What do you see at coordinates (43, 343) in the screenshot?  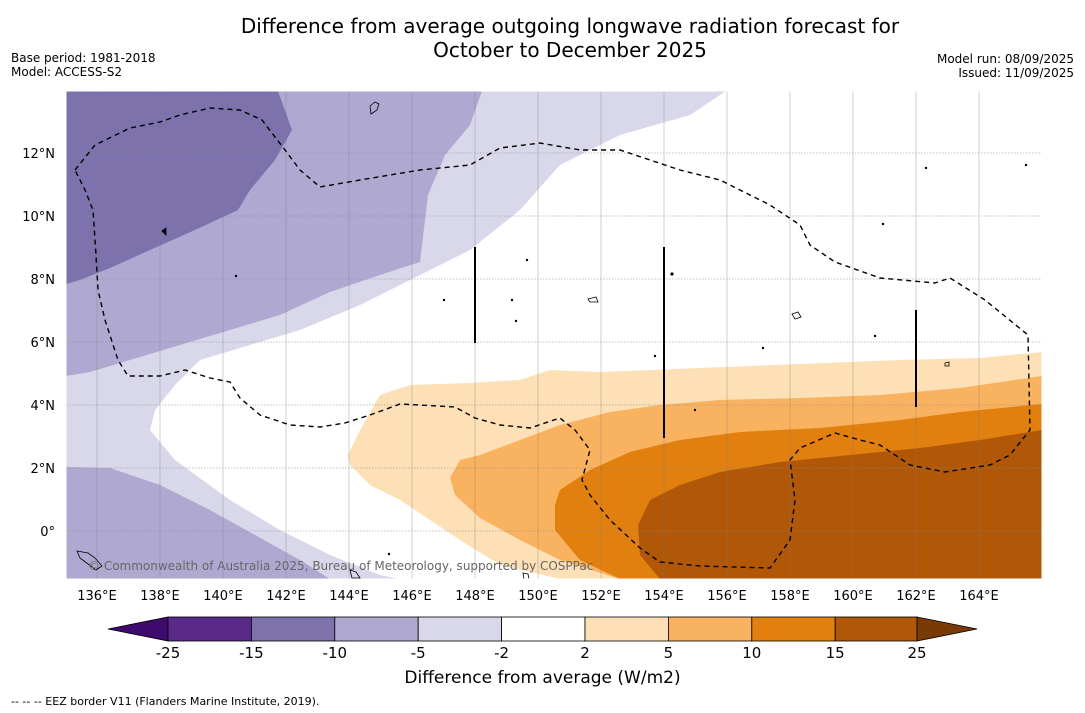 I see `lat-label: 6°N` at bounding box center [43, 343].